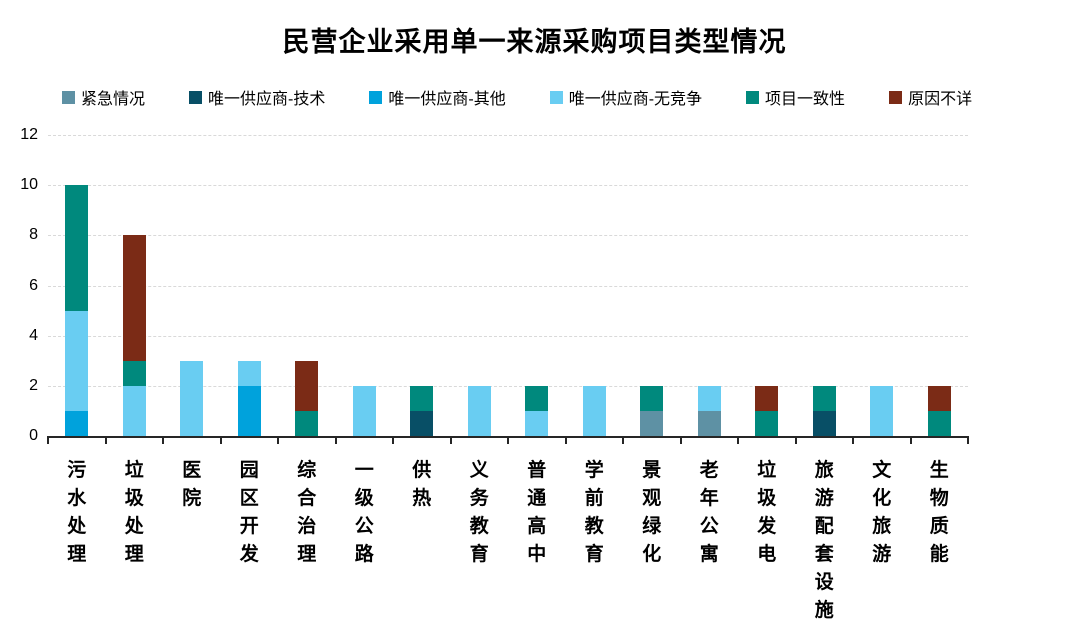  Describe the element at coordinates (33, 435) in the screenshot. I see `y-axis-tick-label: 0` at that location.